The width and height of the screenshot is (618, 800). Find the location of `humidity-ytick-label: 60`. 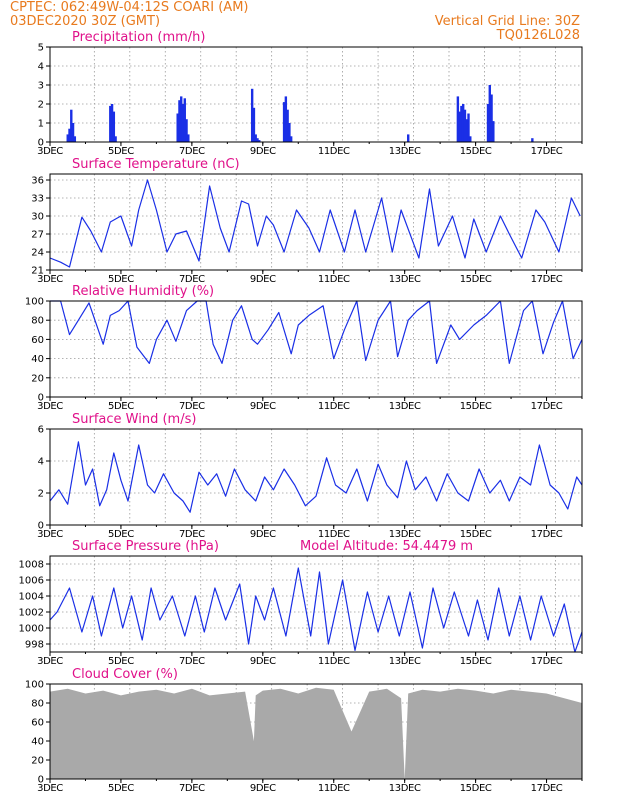

humidity-ytick-label: 60 is located at coordinates (37, 340).